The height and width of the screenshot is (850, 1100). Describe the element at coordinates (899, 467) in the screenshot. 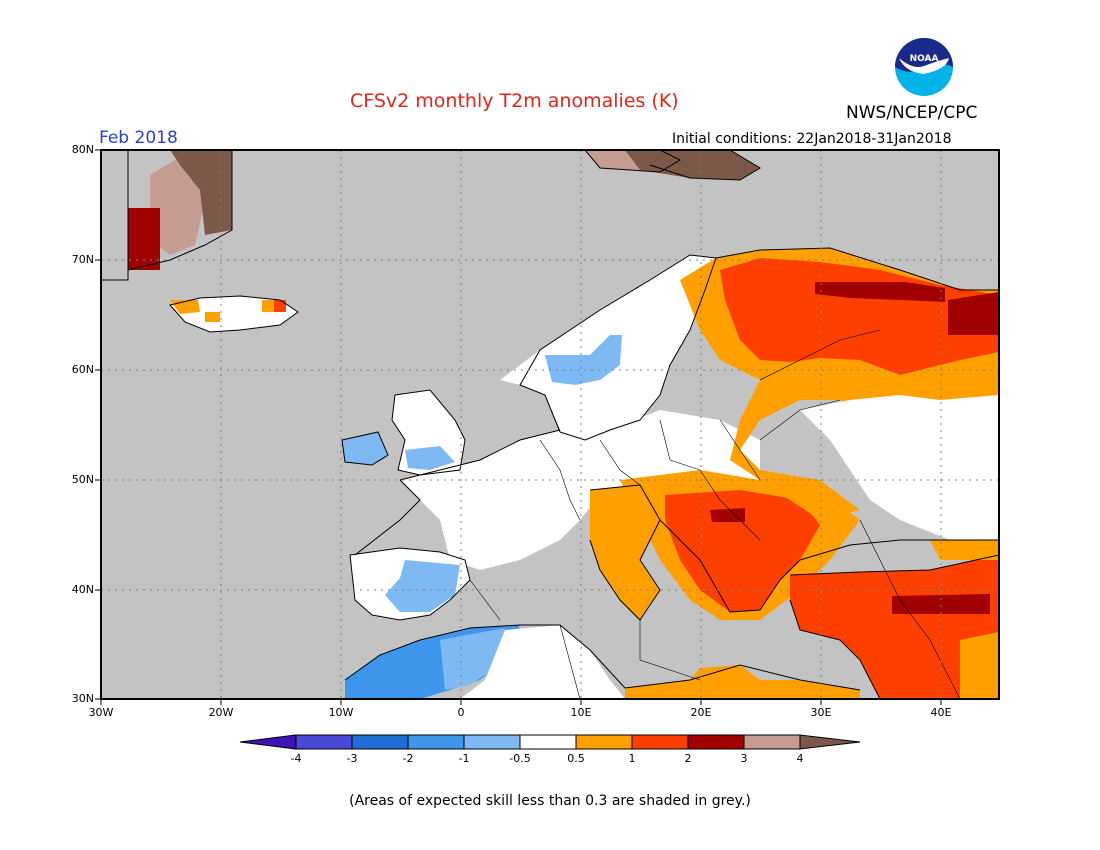

I see `ukraine-neutral` at that location.